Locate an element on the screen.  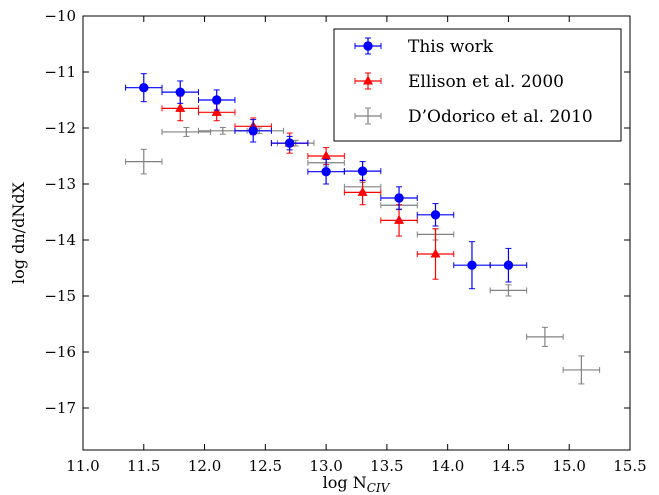
legend-box is located at coordinates (477, 85).